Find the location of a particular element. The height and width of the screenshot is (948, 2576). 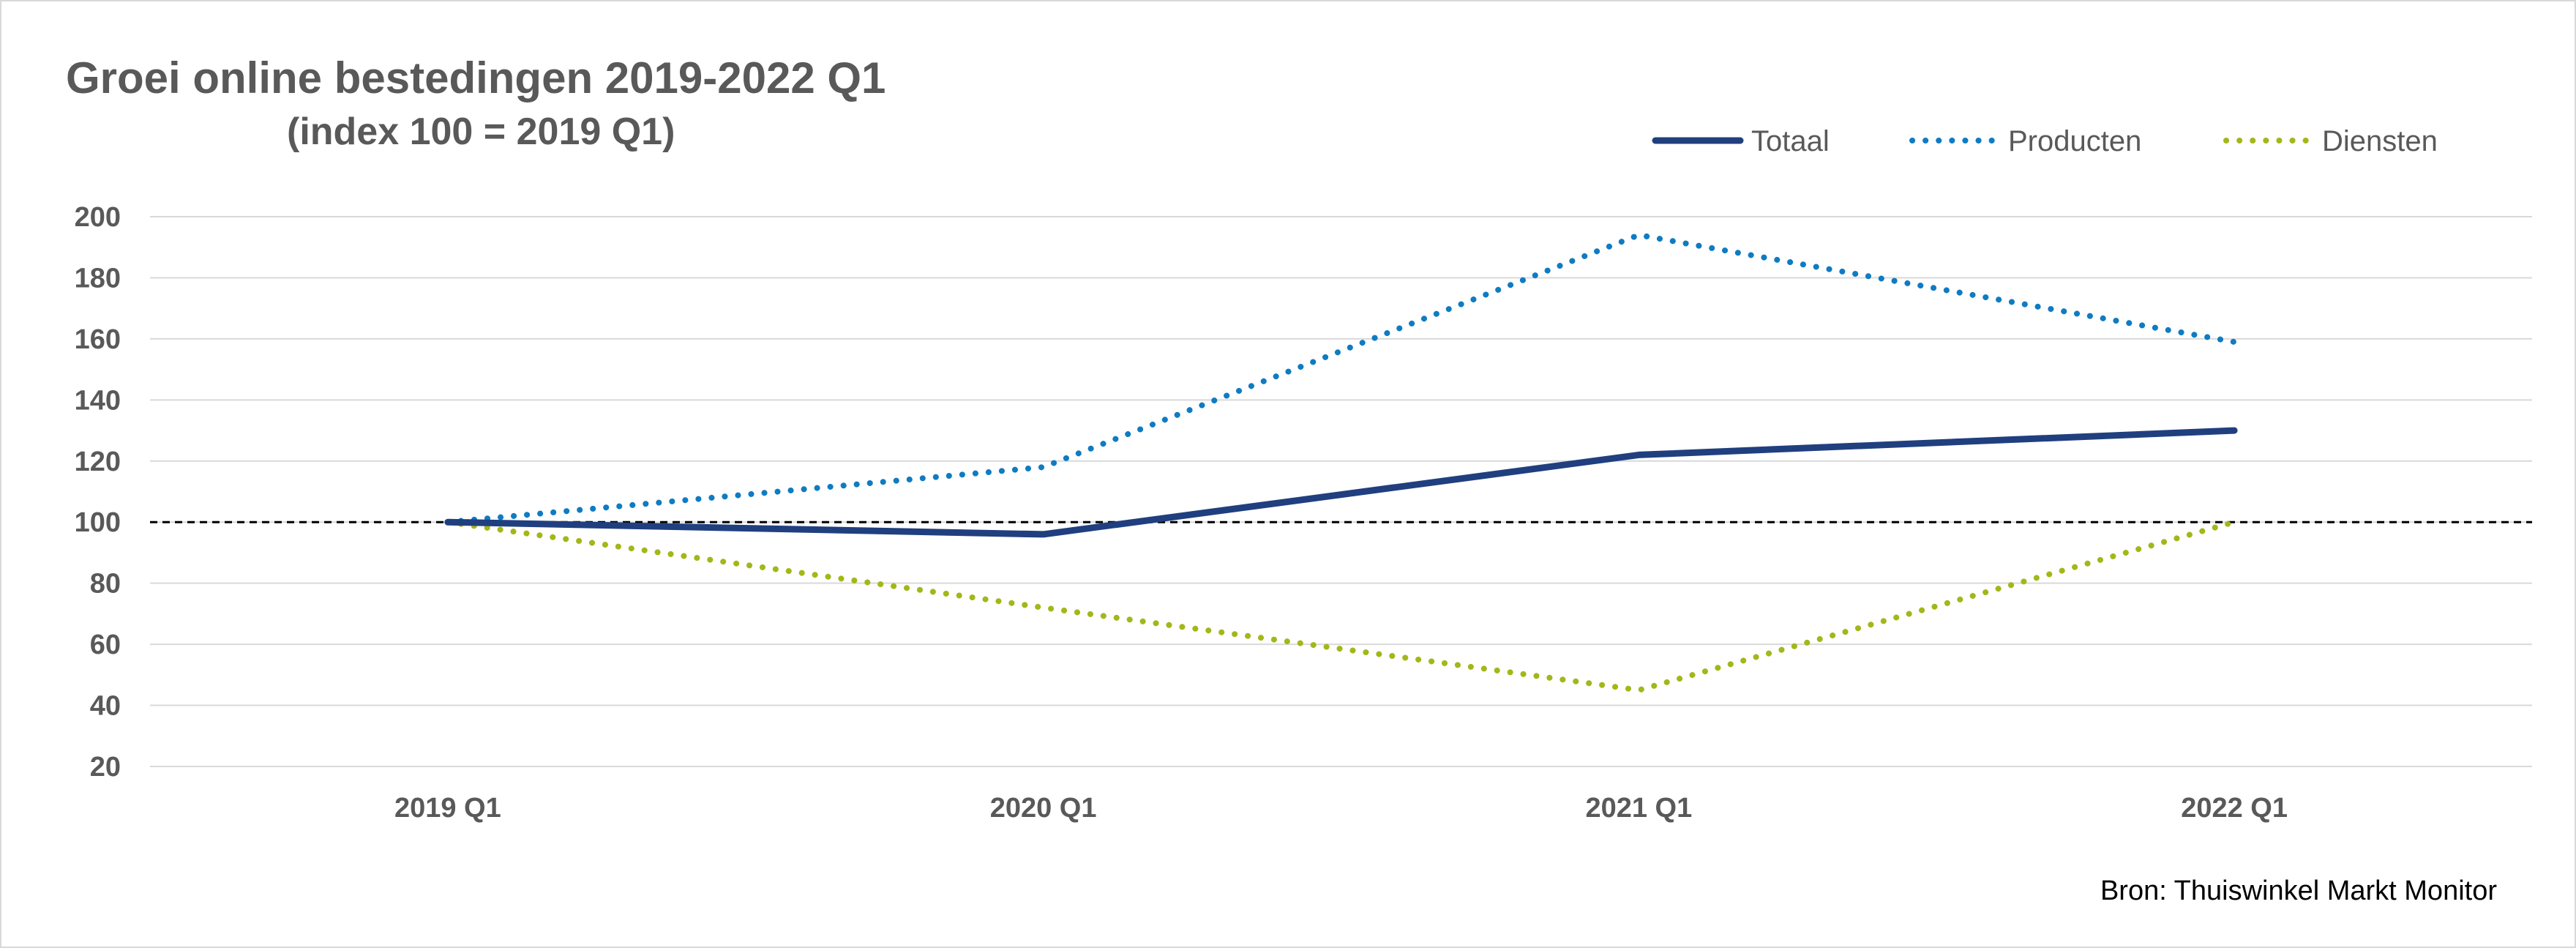

y-tick-label: 200 is located at coordinates (98, 218).